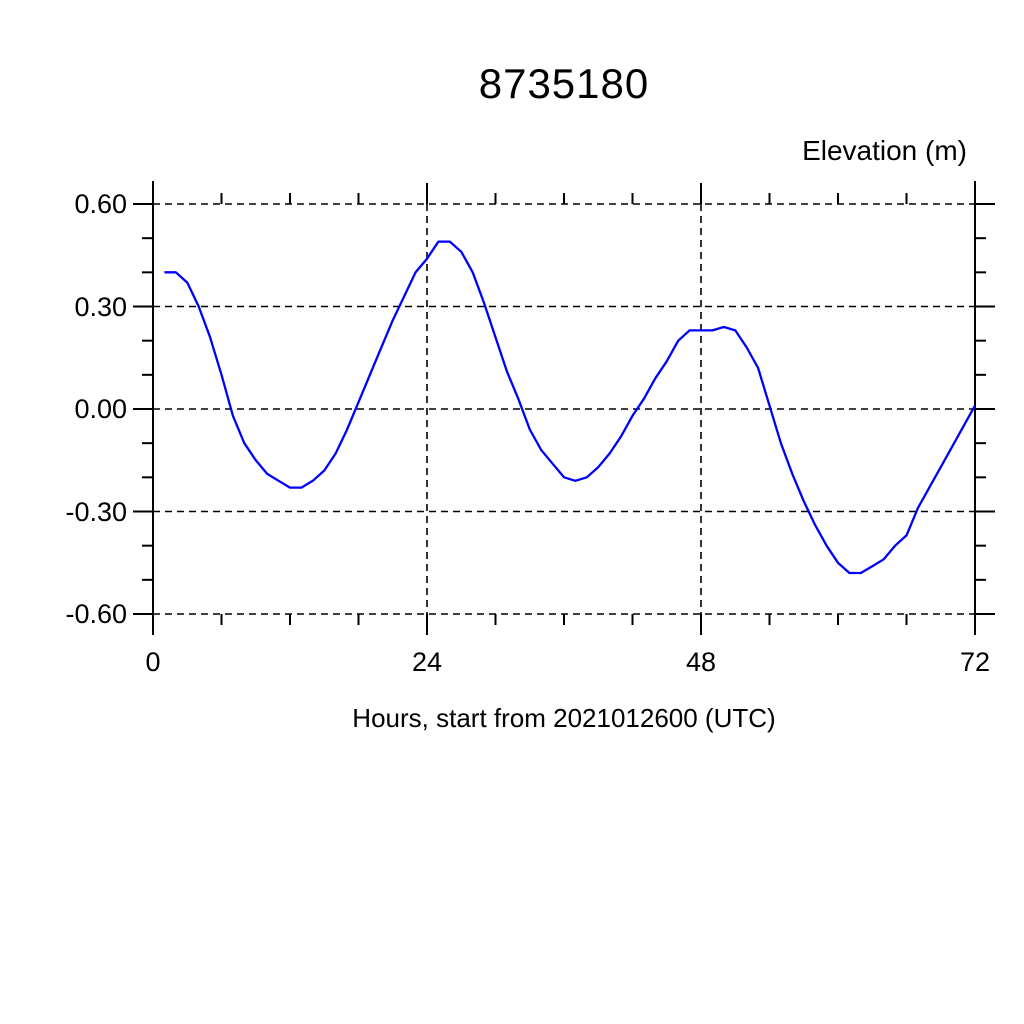  Describe the element at coordinates (153, 662) in the screenshot. I see `x-tick-label: 0` at that location.